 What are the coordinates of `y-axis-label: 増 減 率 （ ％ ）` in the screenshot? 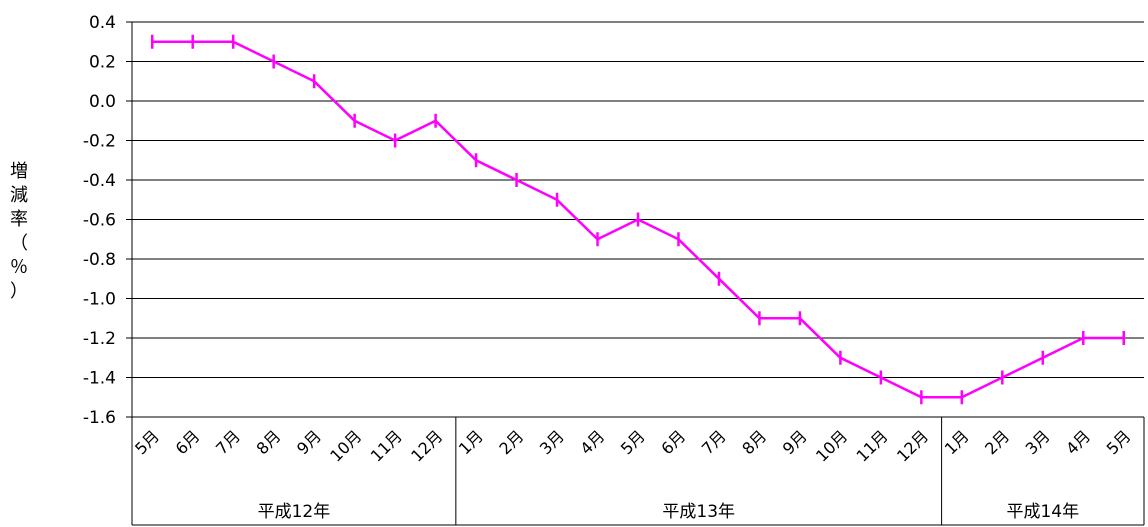 It's located at (19, 232).